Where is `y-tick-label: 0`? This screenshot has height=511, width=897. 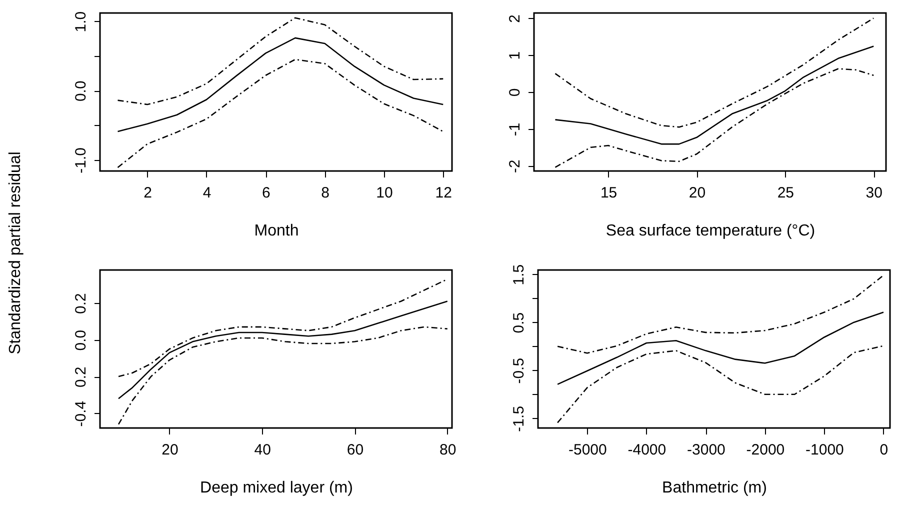 y-tick-label: 0 is located at coordinates (515, 92).